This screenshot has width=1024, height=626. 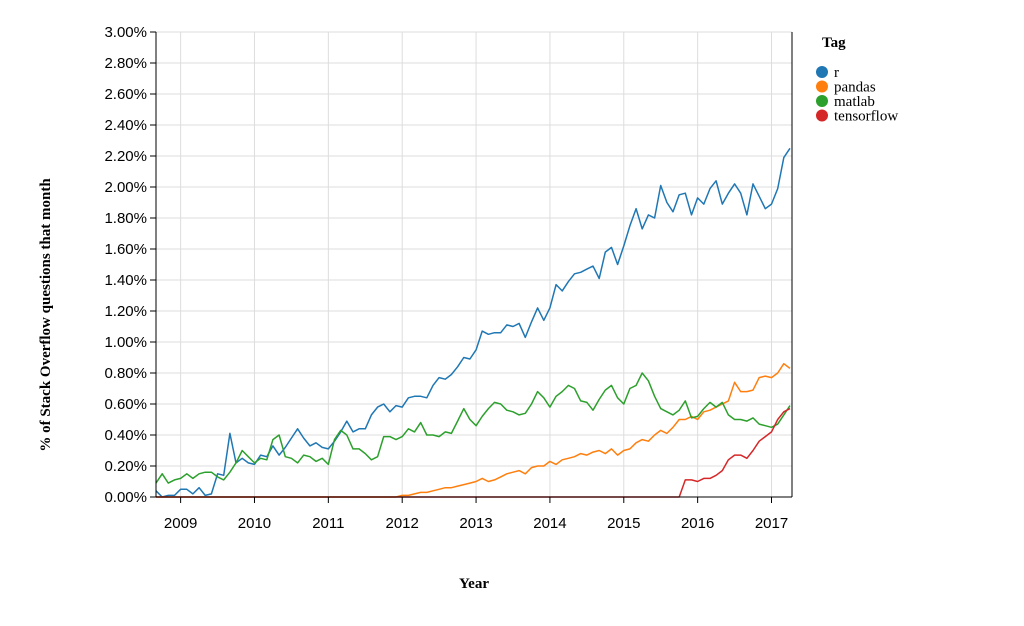 I want to click on y-tick-label: 1.20%, so click(x=125, y=311).